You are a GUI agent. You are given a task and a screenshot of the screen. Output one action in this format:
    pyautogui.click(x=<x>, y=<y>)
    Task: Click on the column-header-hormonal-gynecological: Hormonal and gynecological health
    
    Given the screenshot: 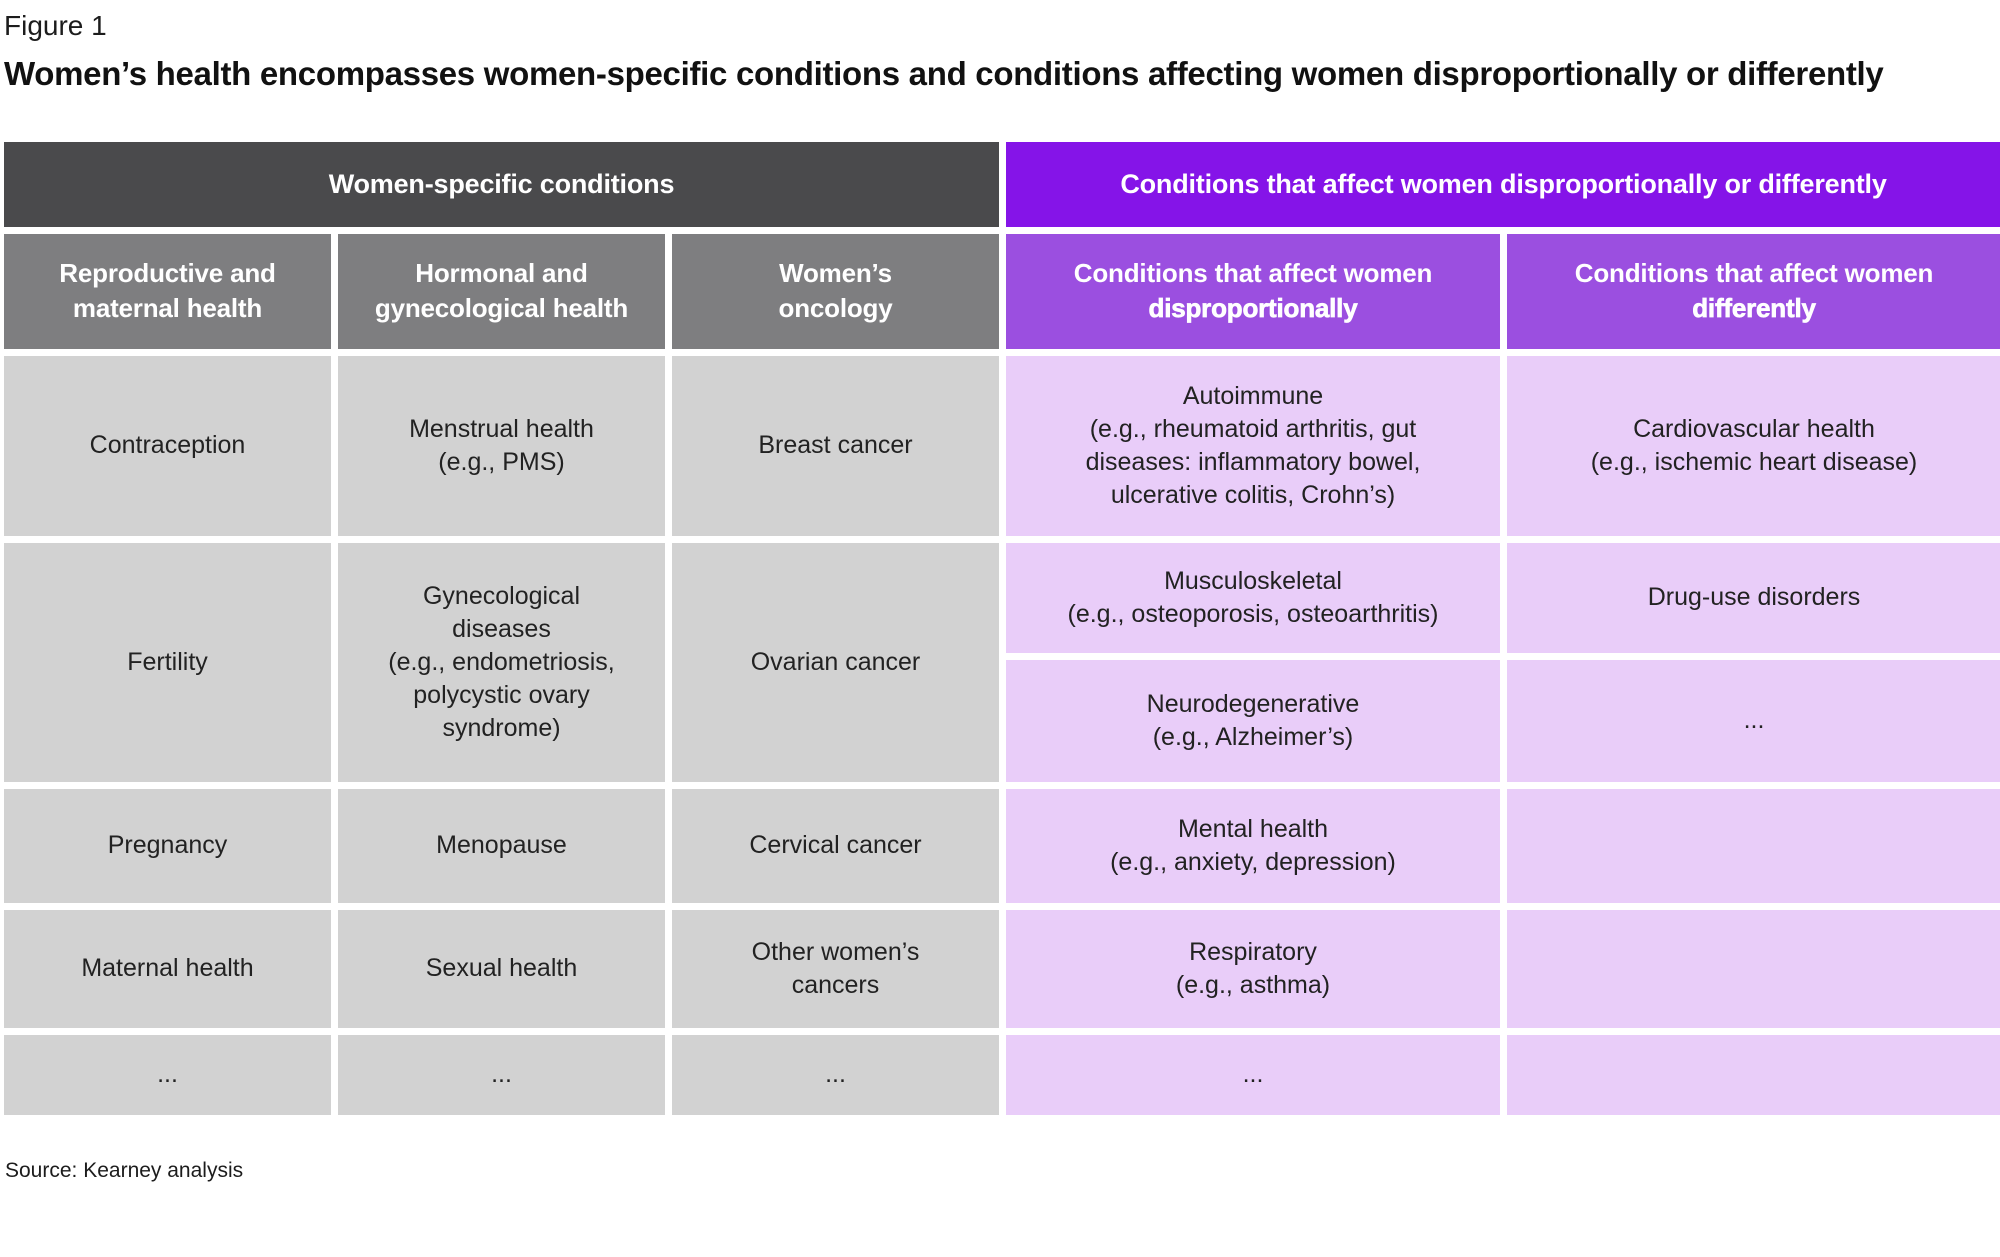 What is the action you would take?
    pyautogui.click(x=501, y=291)
    